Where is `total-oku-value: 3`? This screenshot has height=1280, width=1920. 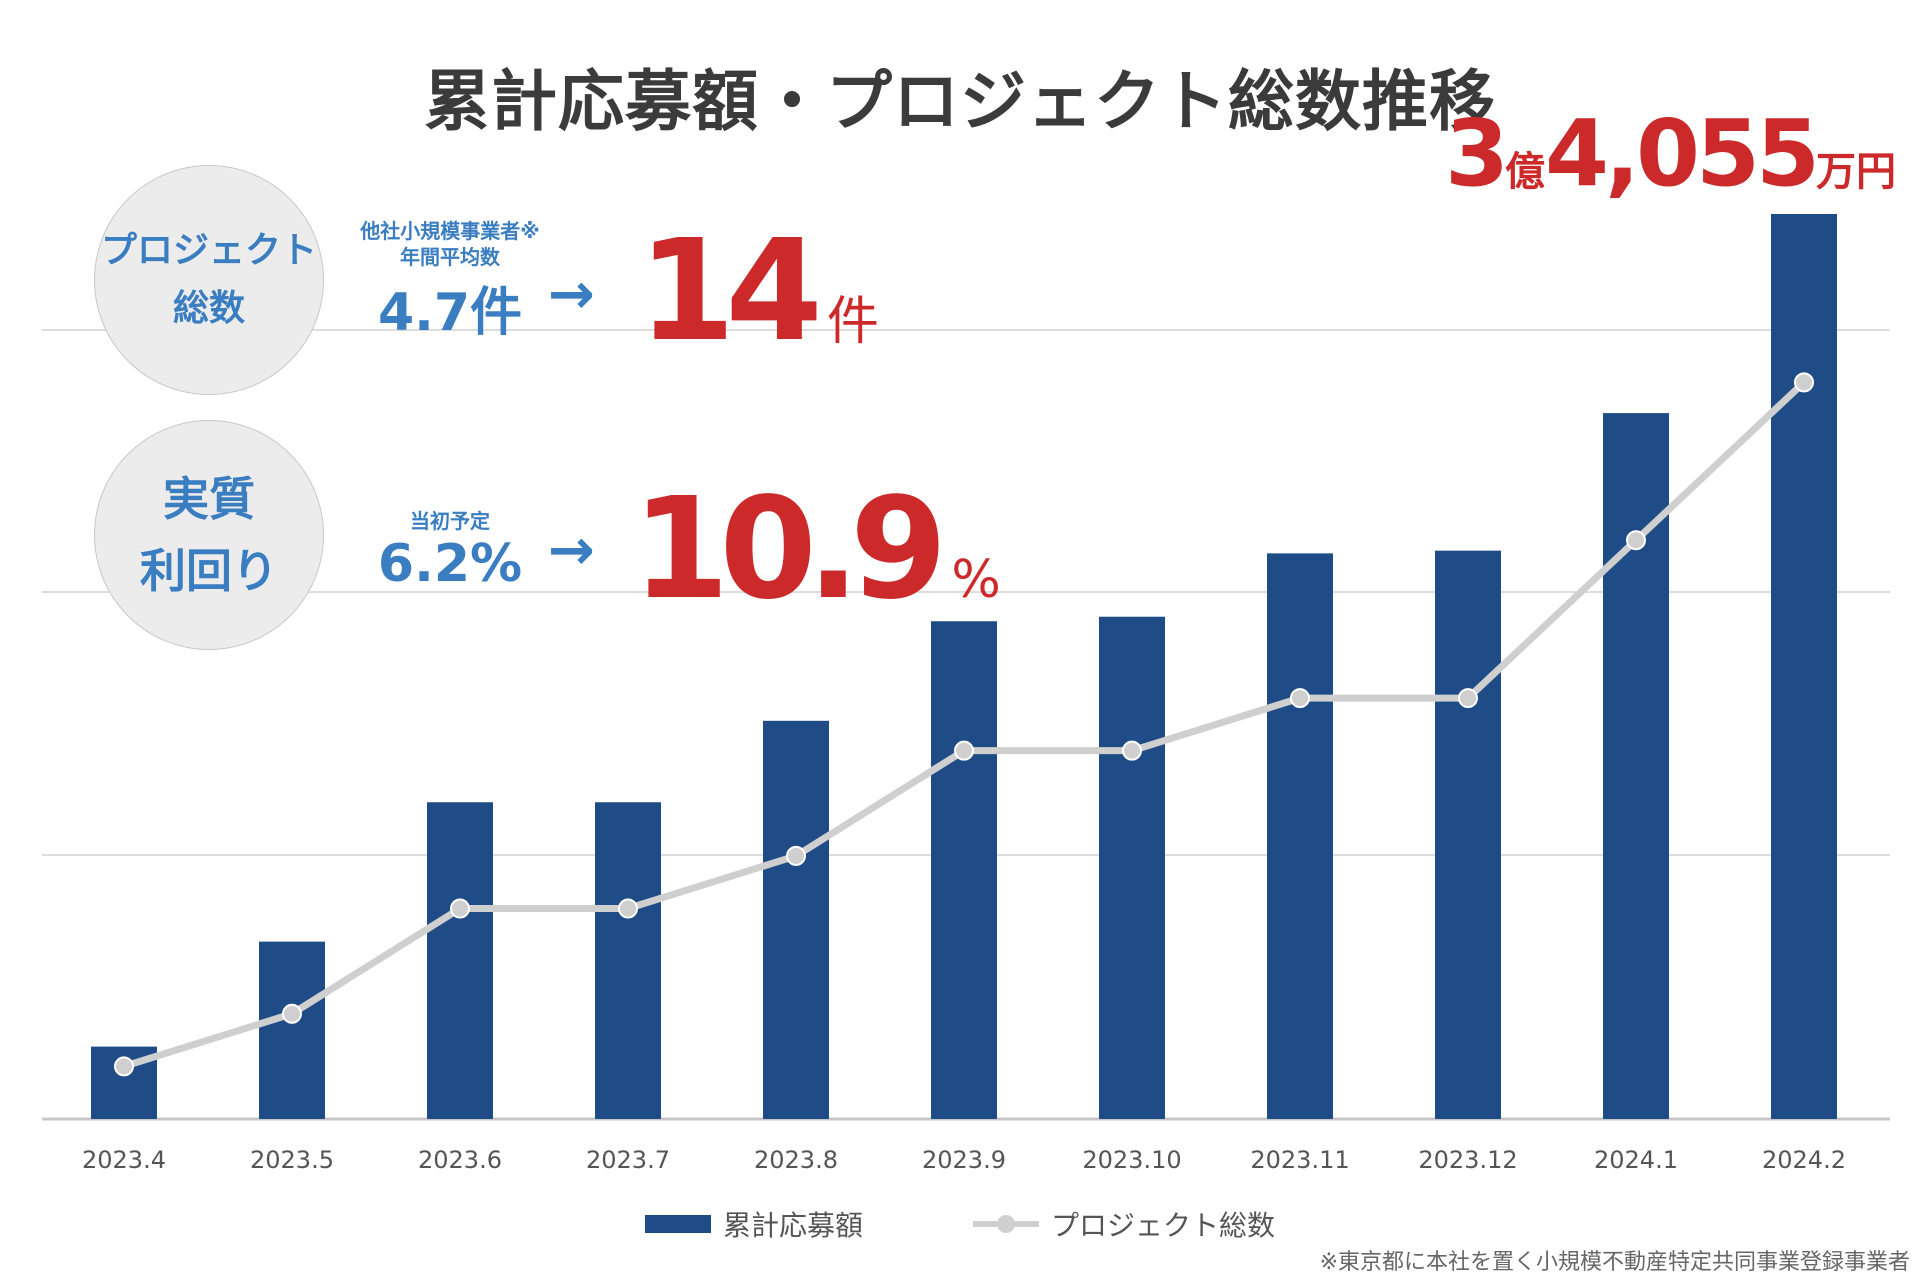
total-oku-value: 3 is located at coordinates (1476, 153).